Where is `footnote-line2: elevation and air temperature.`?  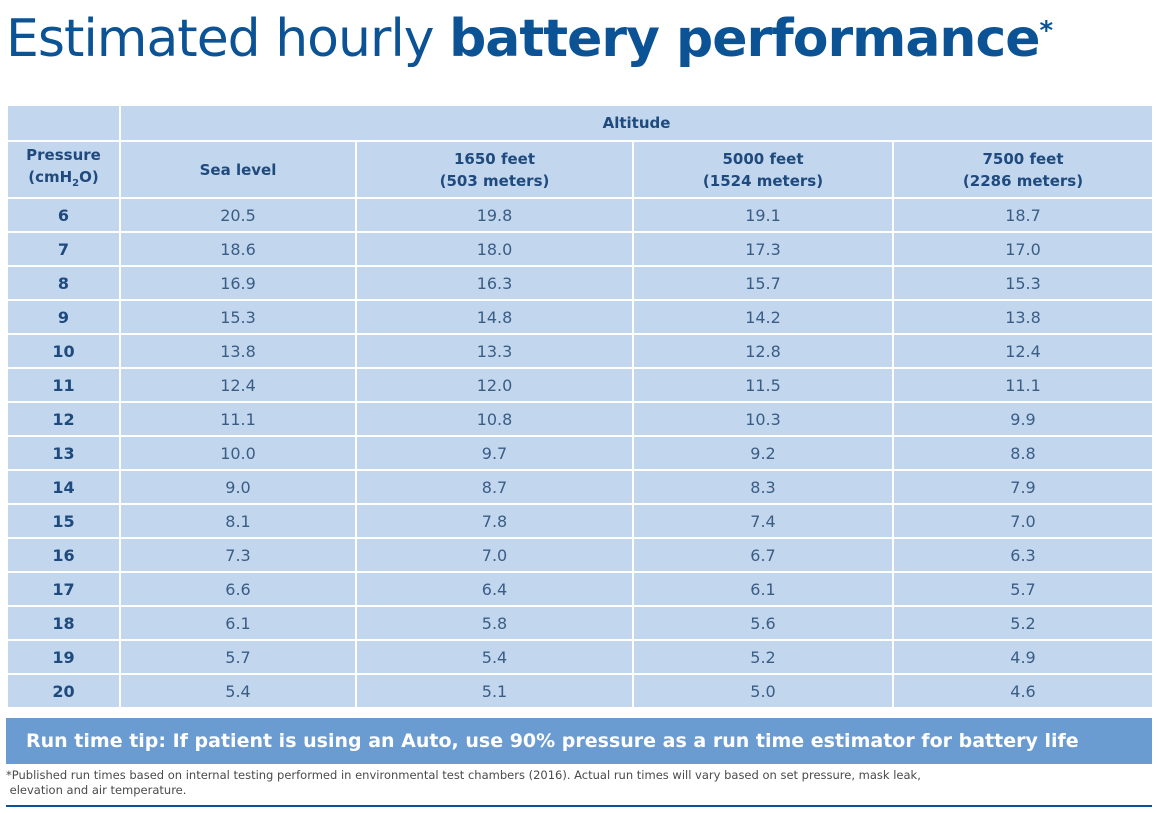 footnote-line2: elevation and air temperature. is located at coordinates (98, 790).